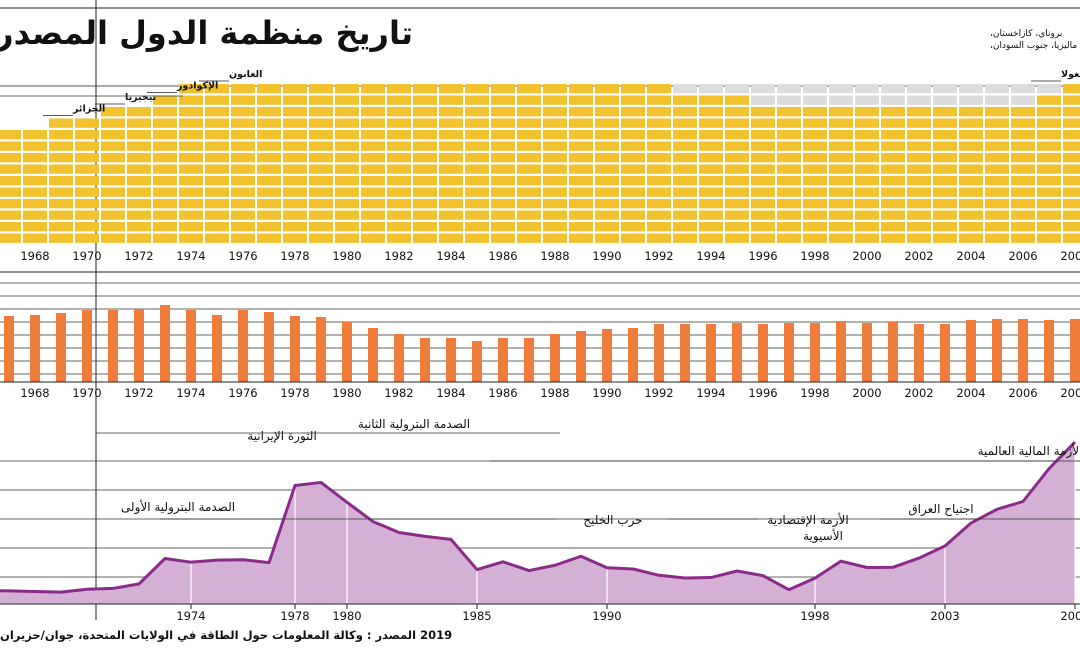 The width and height of the screenshot is (1080, 662). Describe the element at coordinates (113, 346) in the screenshot. I see `production-bar-1971` at that location.